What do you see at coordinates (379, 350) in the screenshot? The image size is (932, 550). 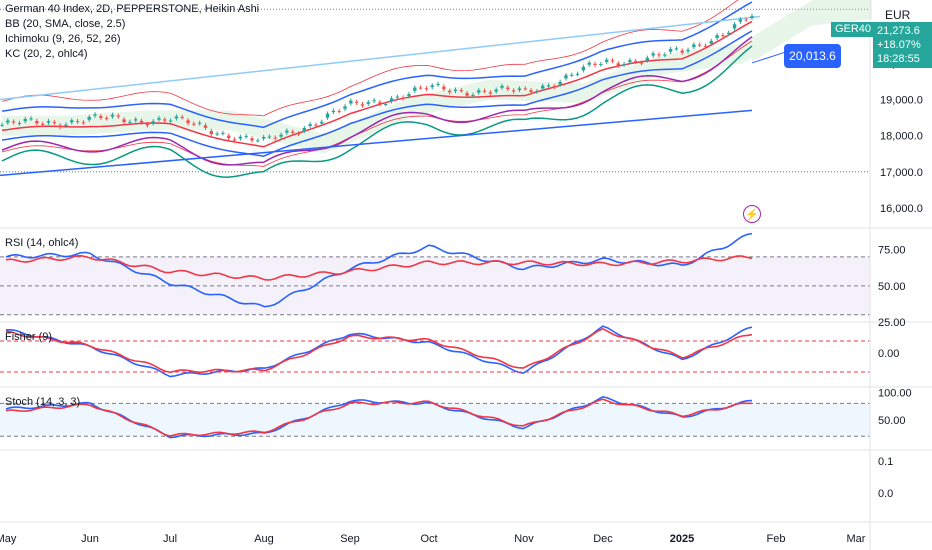 I see `signal-line` at bounding box center [379, 350].